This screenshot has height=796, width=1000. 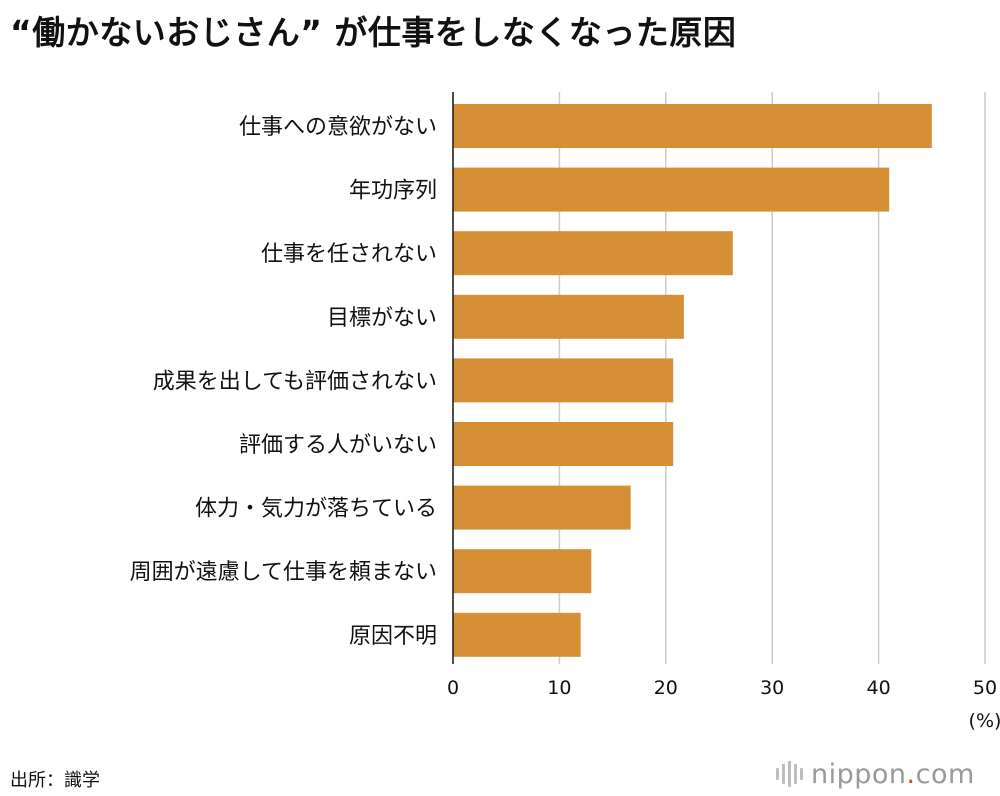 I want to click on tick-label-50: 50, so click(x=985, y=688).